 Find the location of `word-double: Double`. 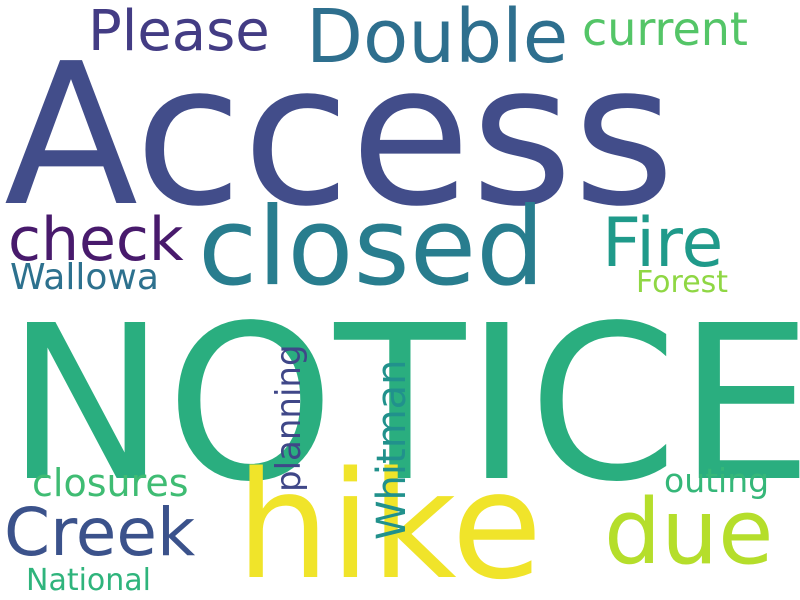

word-double: Double is located at coordinates (437, 40).